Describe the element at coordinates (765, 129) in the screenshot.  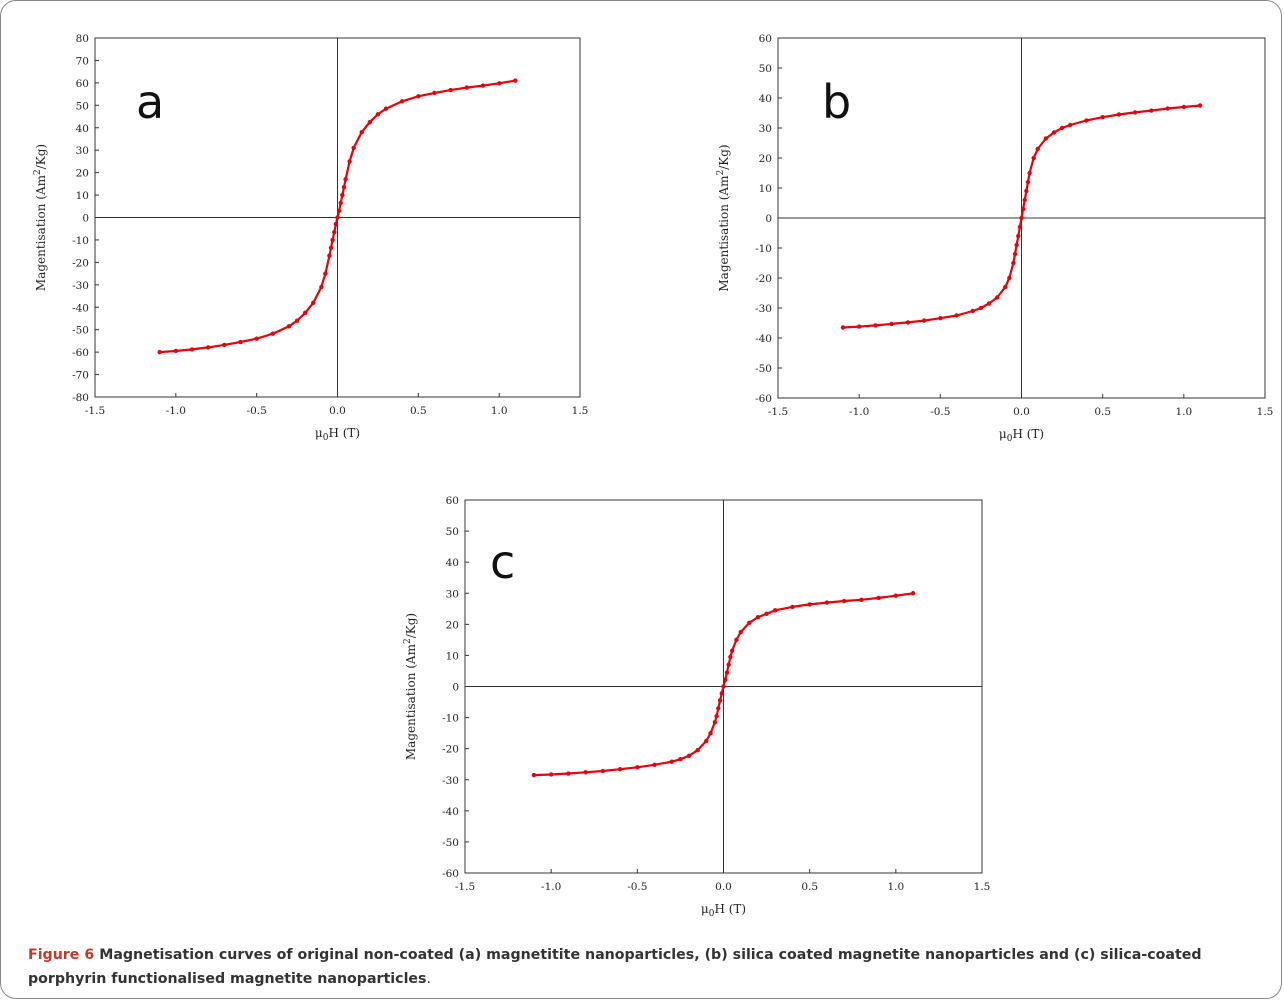
I see `panel-b-y-tick-label: 30` at that location.